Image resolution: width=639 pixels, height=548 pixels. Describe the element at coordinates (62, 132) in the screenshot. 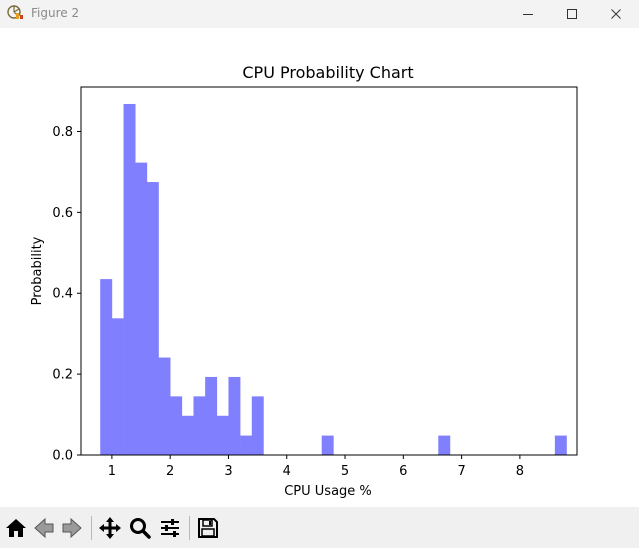

I see `y-tick-label: 0.8` at that location.